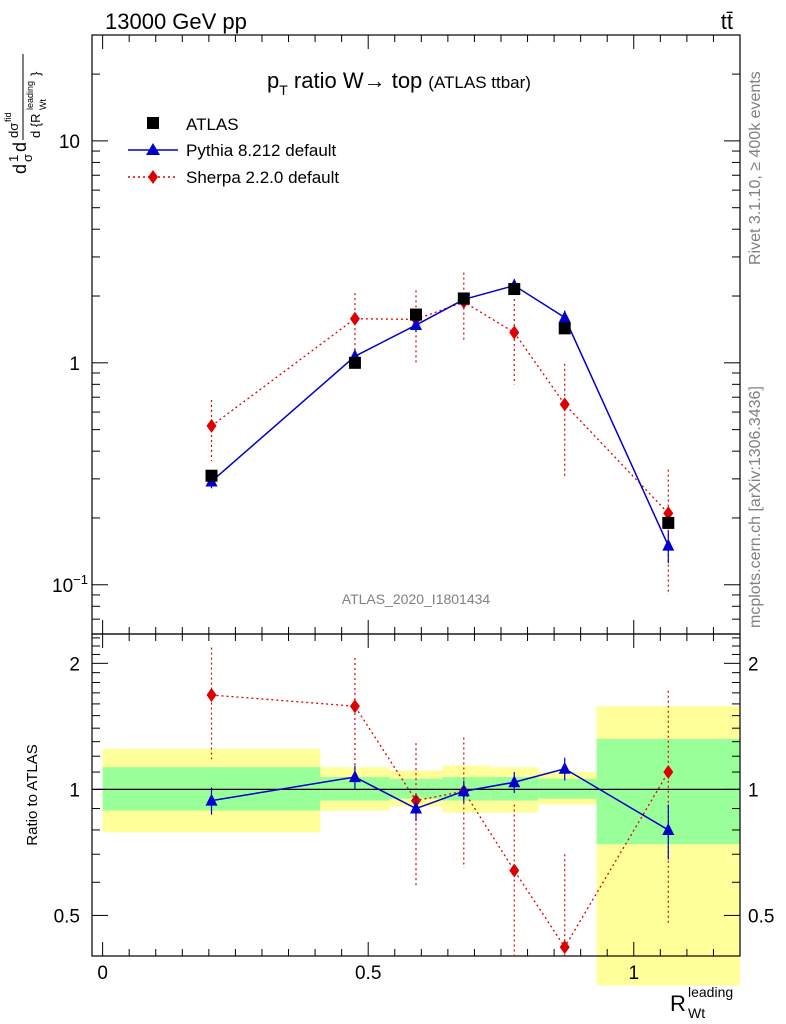 This screenshot has height=1024, width=786. What do you see at coordinates (176, 21) in the screenshot?
I see `energy-label: 13000 GeV pp` at bounding box center [176, 21].